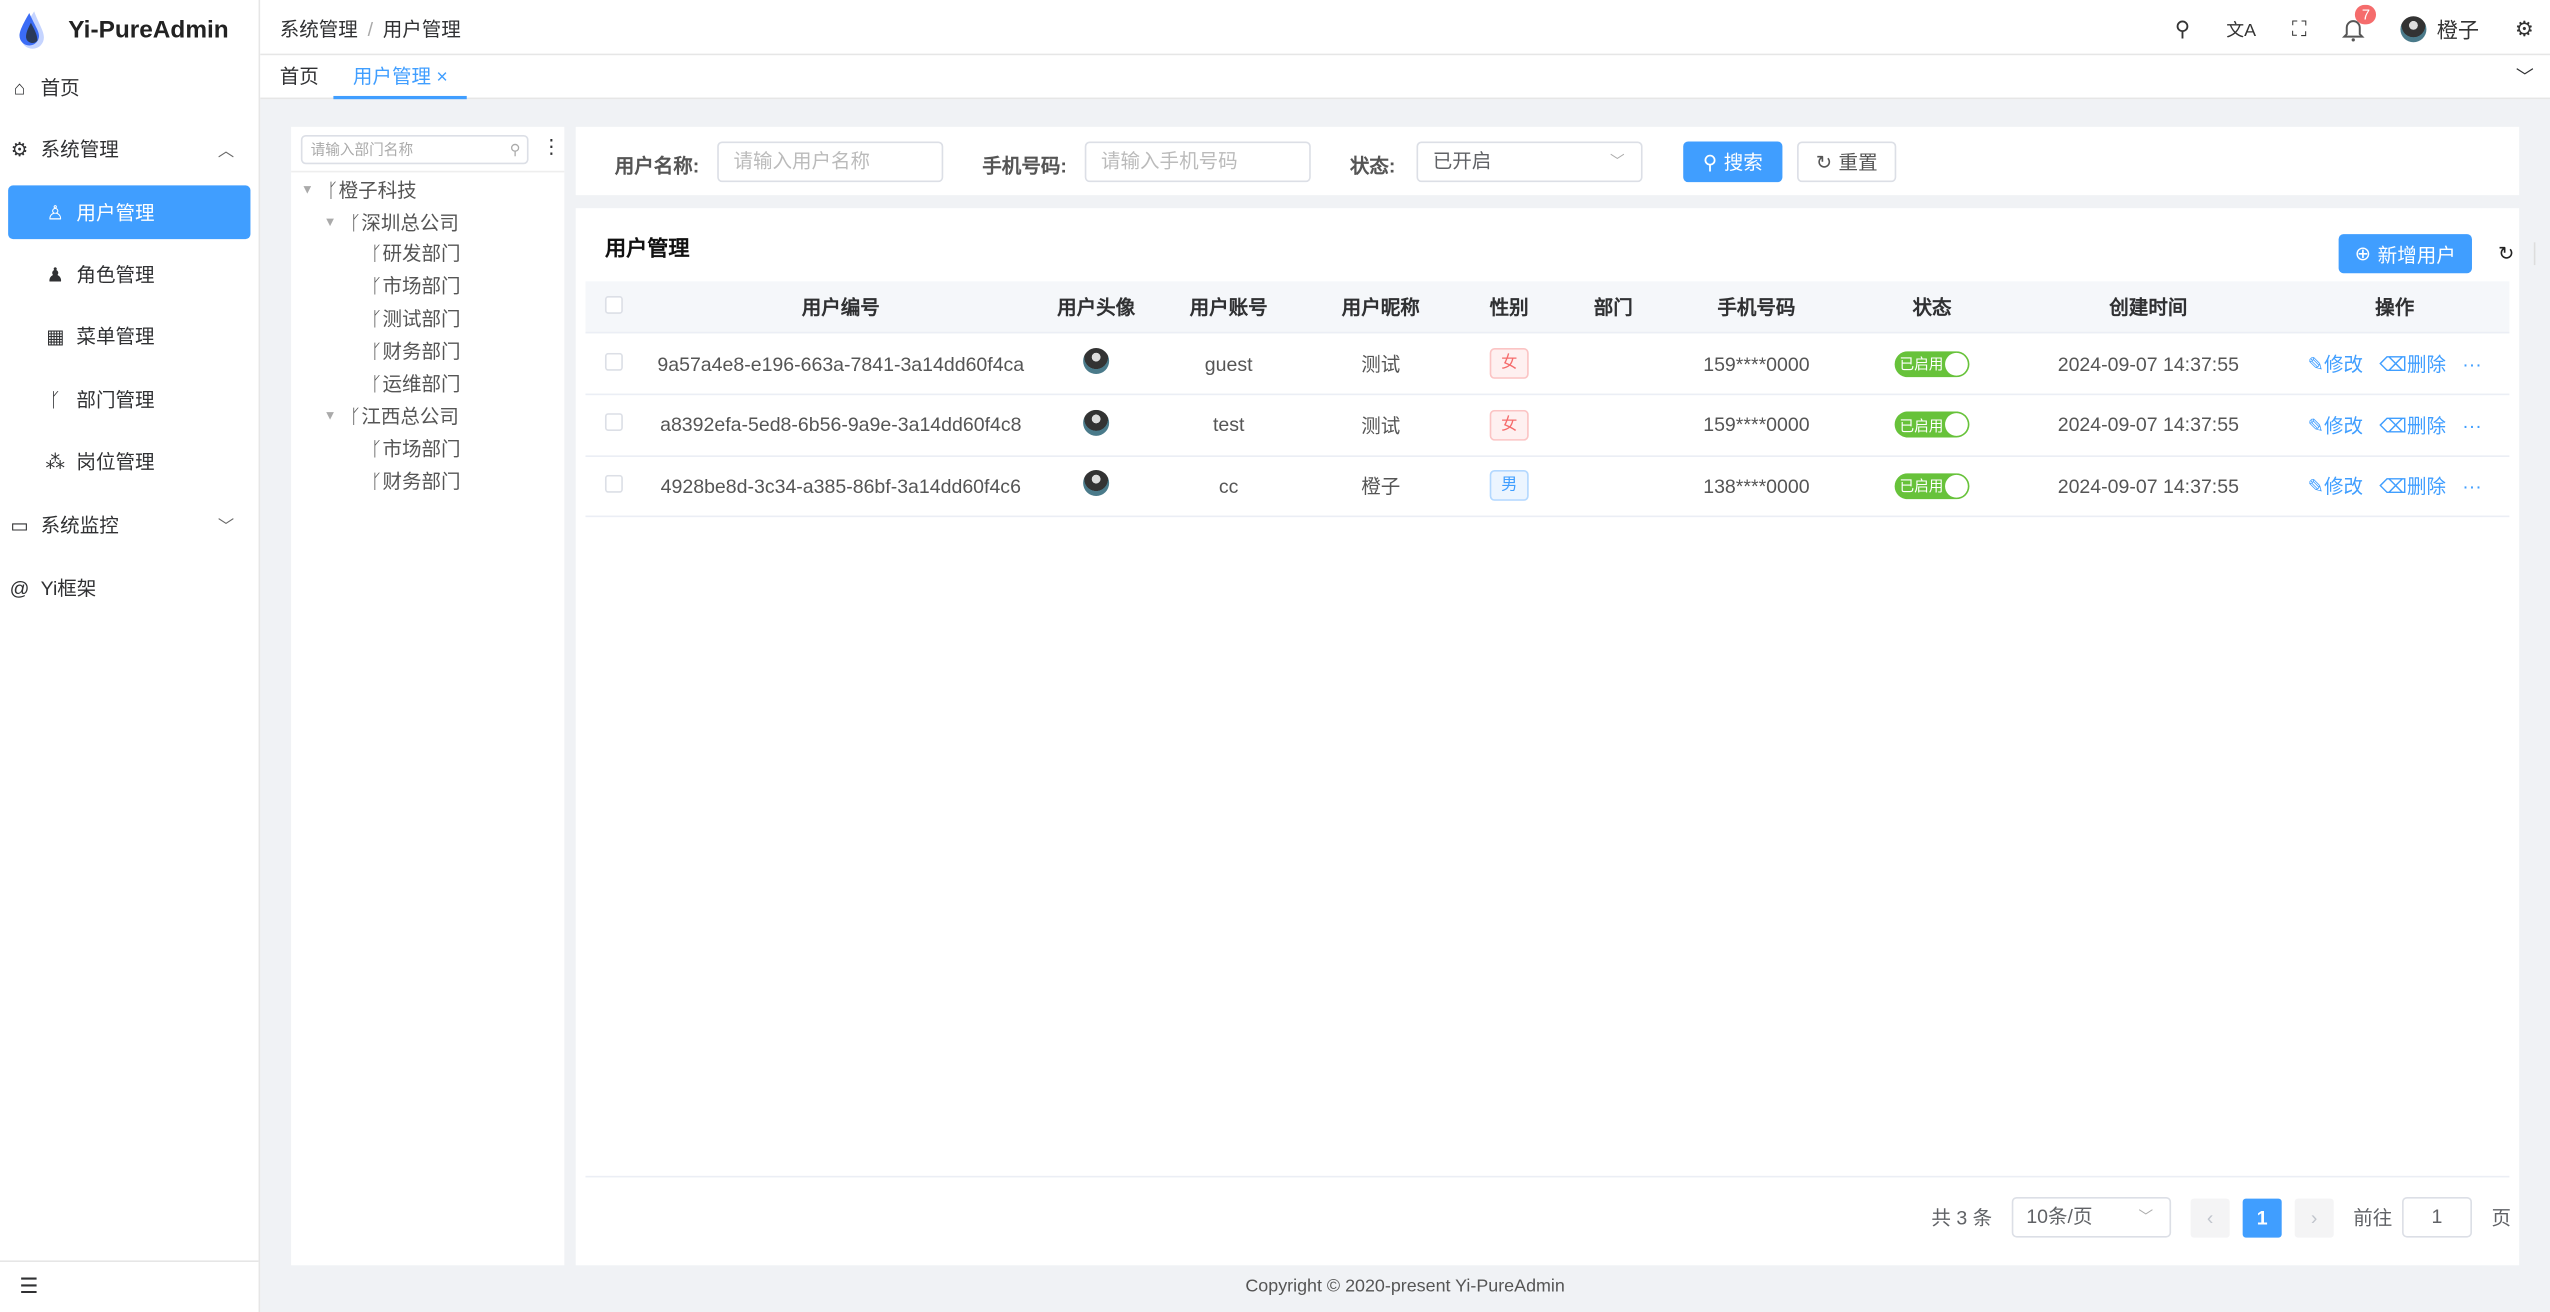 The height and width of the screenshot is (1312, 2550). What do you see at coordinates (2299, 27) in the screenshot?
I see `fullscreen-icon: ⛶` at bounding box center [2299, 27].